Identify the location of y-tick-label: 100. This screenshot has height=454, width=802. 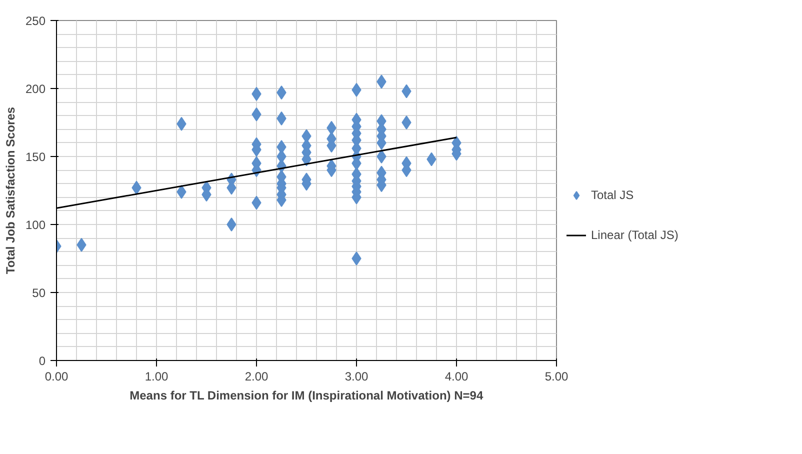
(35, 225).